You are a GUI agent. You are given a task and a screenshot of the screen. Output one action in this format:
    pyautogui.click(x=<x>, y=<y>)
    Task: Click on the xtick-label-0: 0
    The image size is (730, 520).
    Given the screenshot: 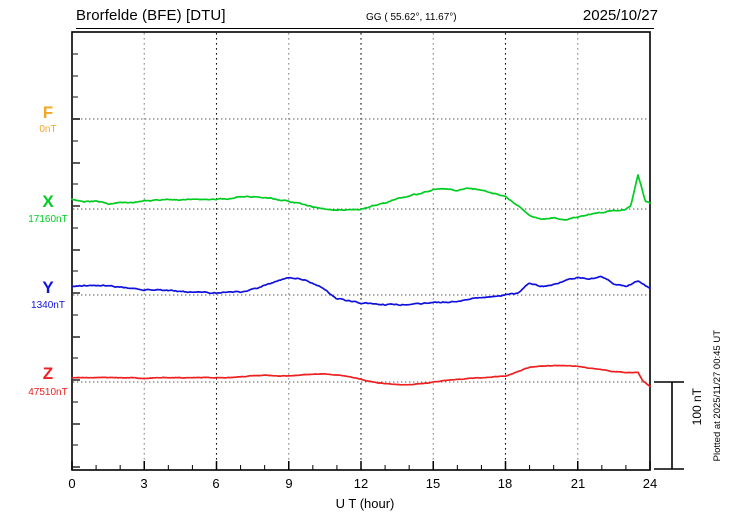 What is the action you would take?
    pyautogui.click(x=72, y=483)
    